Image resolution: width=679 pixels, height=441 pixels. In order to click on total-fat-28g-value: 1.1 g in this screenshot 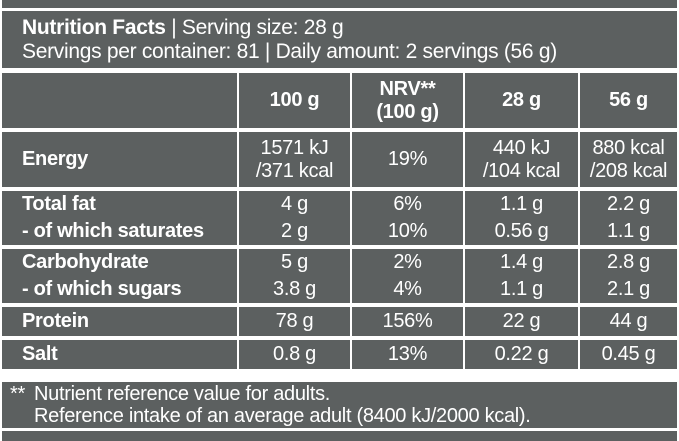, I will do `click(520, 204)`.